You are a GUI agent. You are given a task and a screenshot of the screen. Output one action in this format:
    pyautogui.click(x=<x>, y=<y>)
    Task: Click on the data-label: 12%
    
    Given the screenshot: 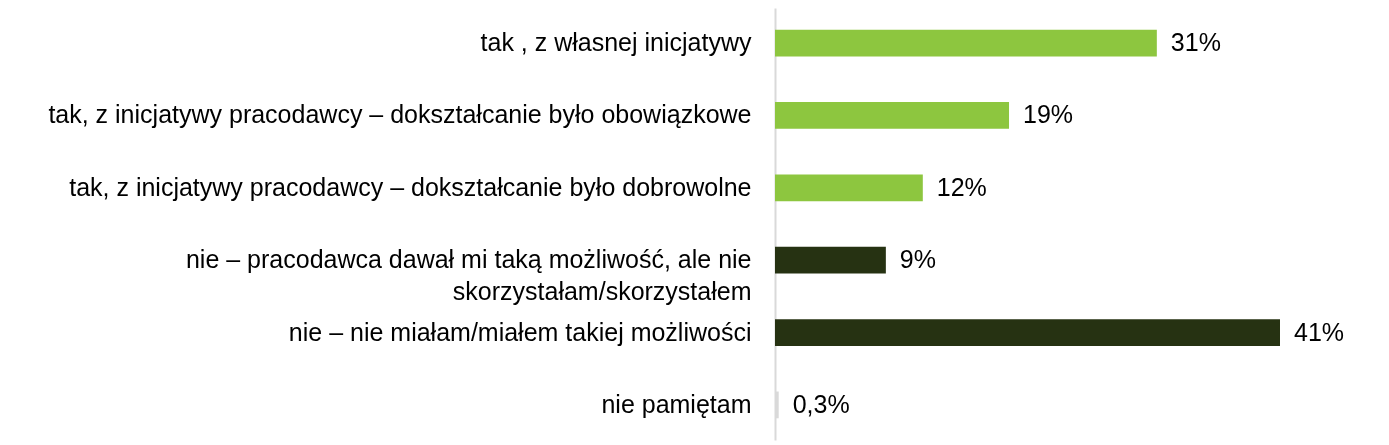 What is the action you would take?
    pyautogui.click(x=961, y=186)
    